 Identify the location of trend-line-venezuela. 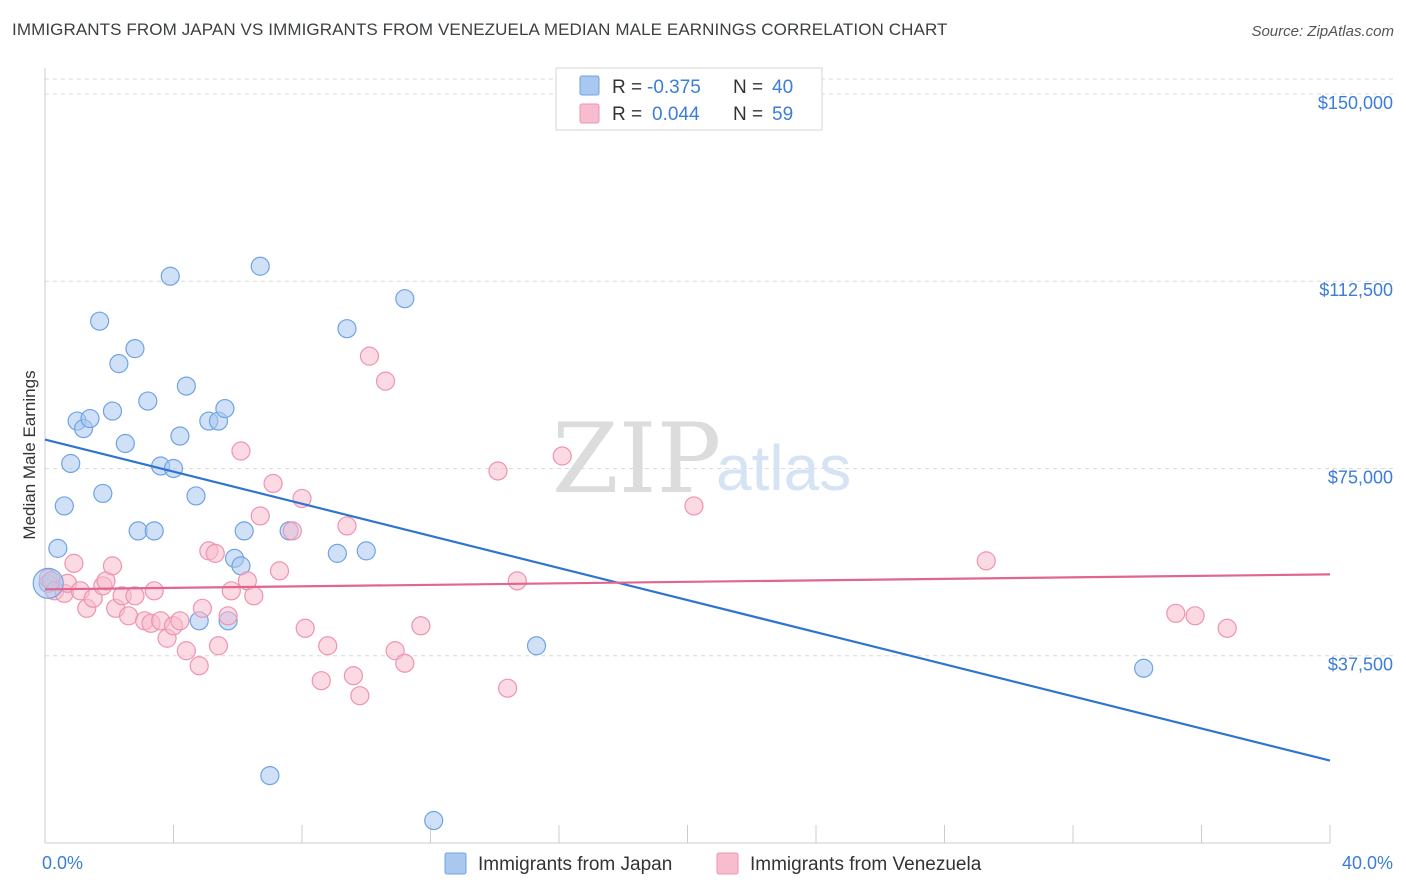
(687, 582).